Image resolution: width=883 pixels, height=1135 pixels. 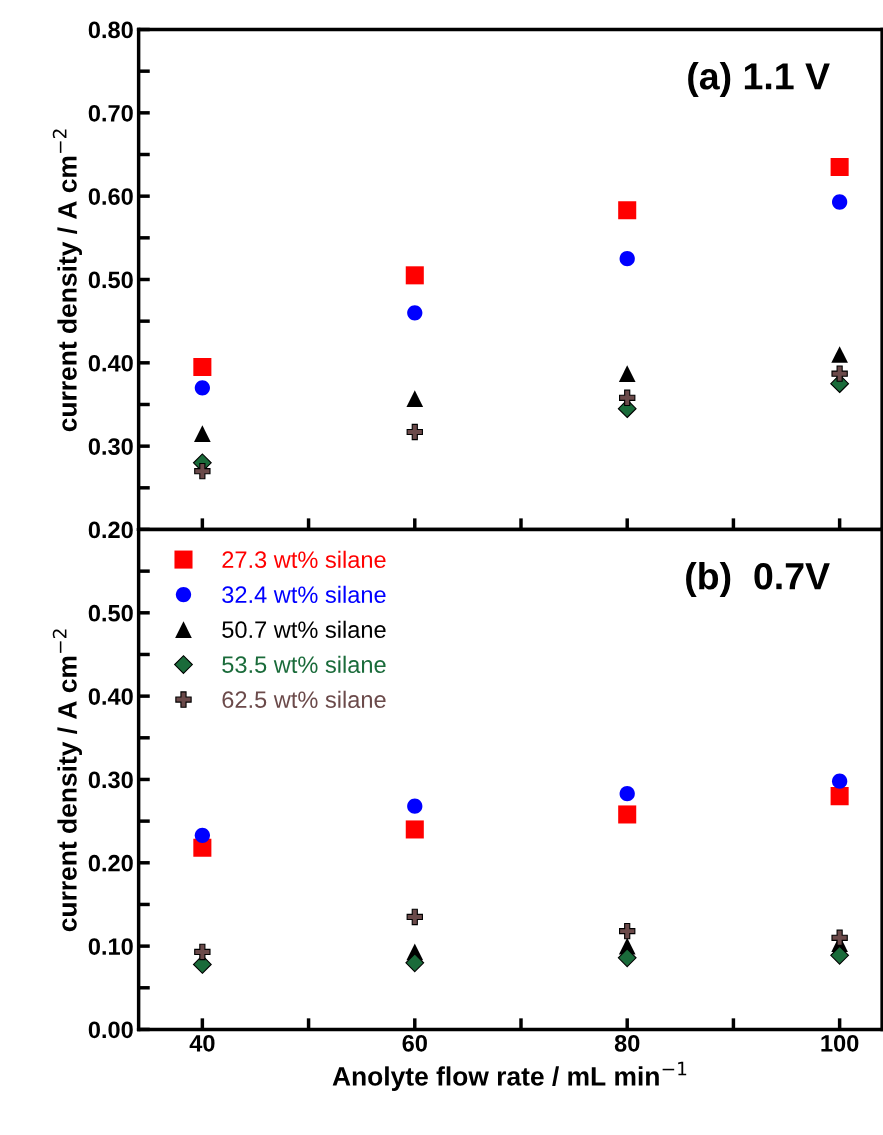 What do you see at coordinates (758, 579) in the screenshot?
I see `annotation: (b) 0.7V` at bounding box center [758, 579].